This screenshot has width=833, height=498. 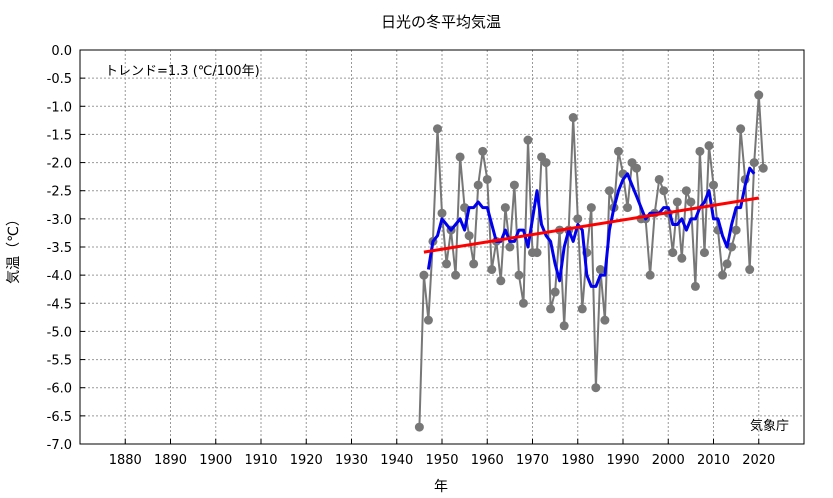 I want to click on x-axis-label: 年, so click(x=441, y=487).